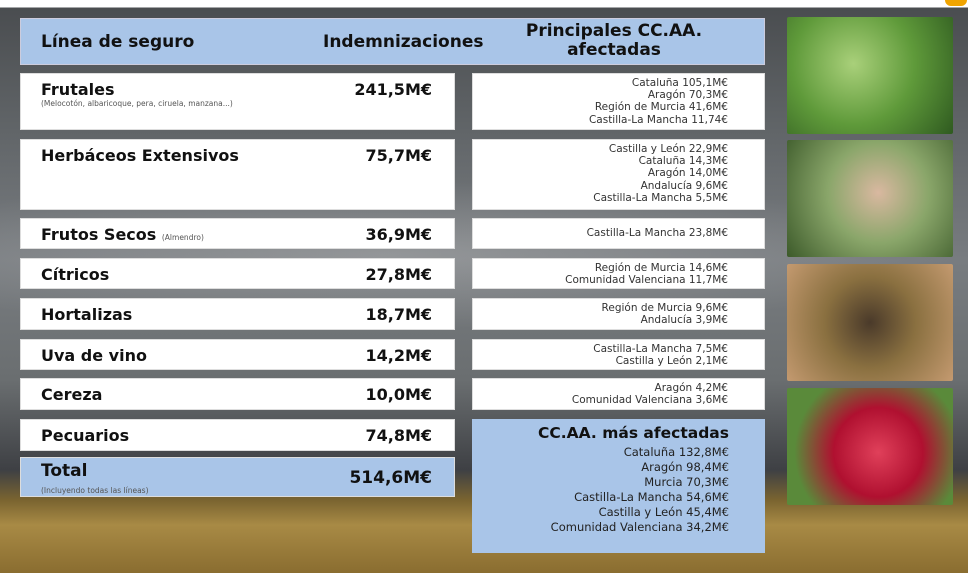  Describe the element at coordinates (398, 314) in the screenshot. I see `row-value: 18,7M€` at that location.